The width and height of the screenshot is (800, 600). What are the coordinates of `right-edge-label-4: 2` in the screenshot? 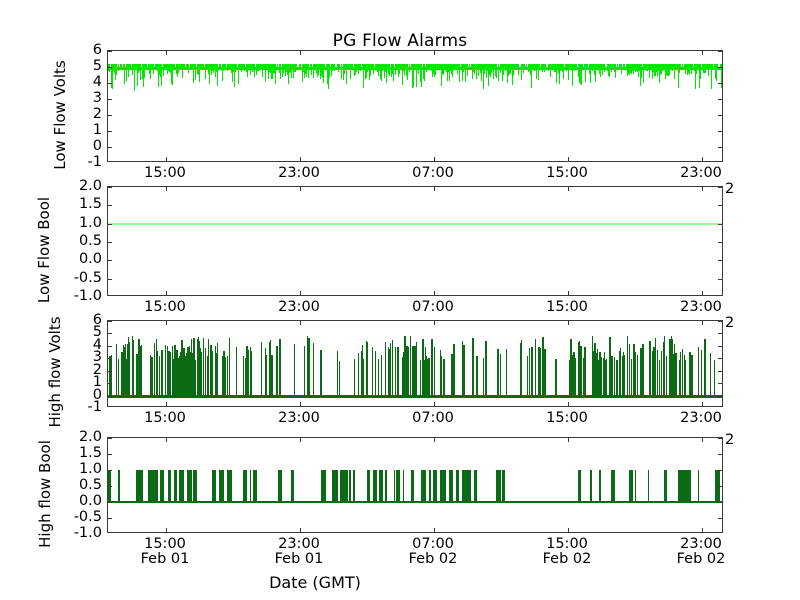 It's located at (730, 439).